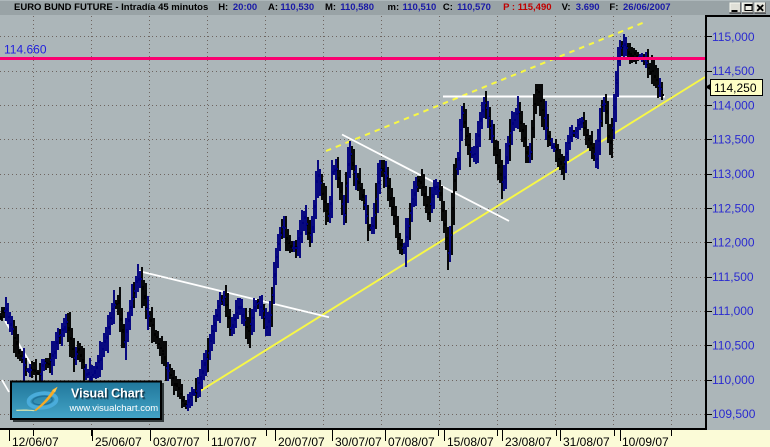 The height and width of the screenshot is (447, 770). Describe the element at coordinates (733, 174) in the screenshot. I see `svg-text: 113,000` at that location.